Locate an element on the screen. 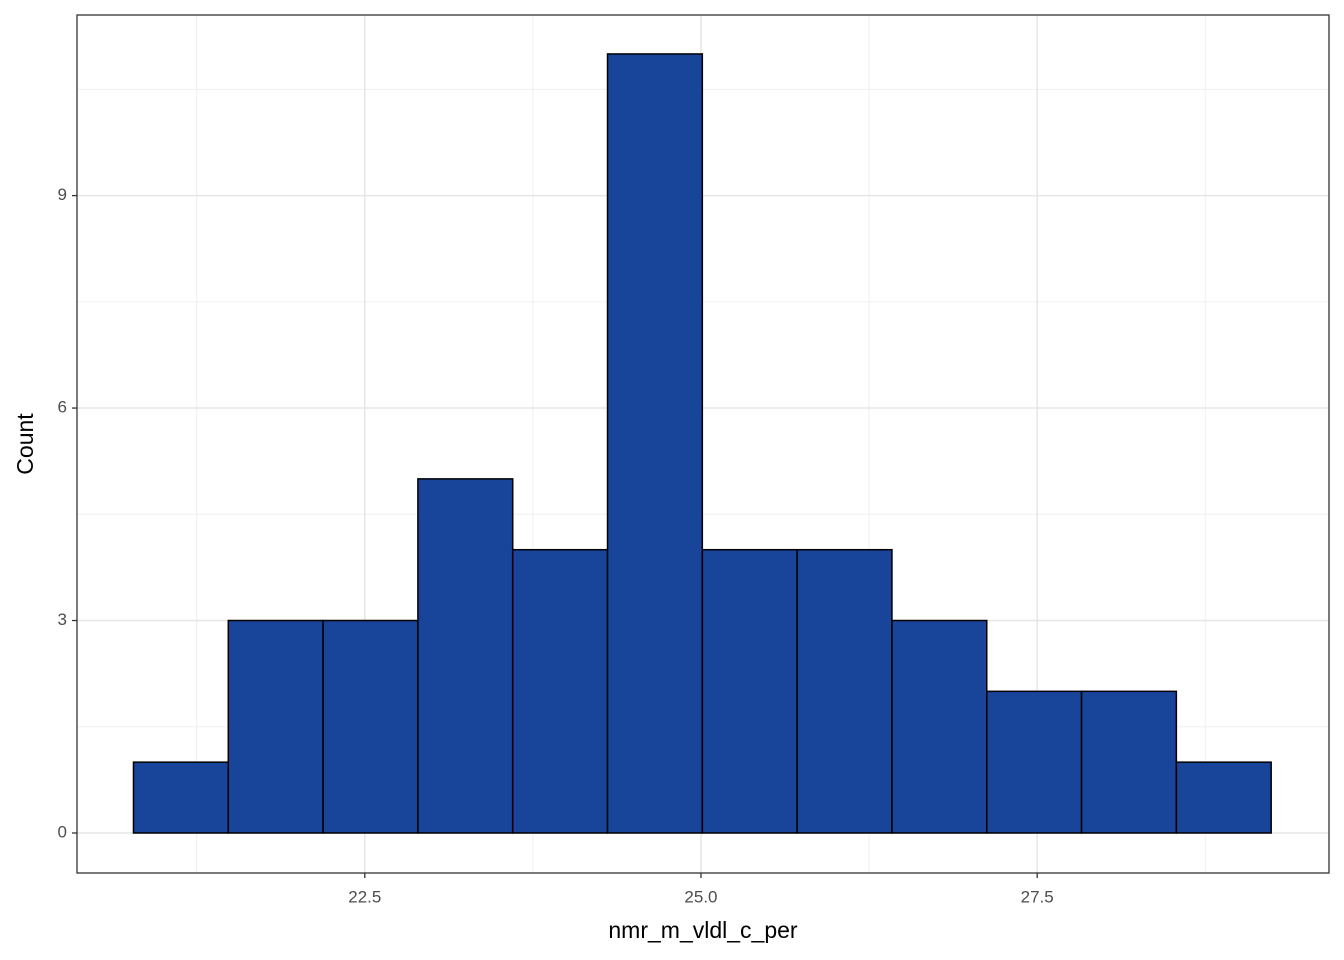  y-axis-title: Count is located at coordinates (25, 444).